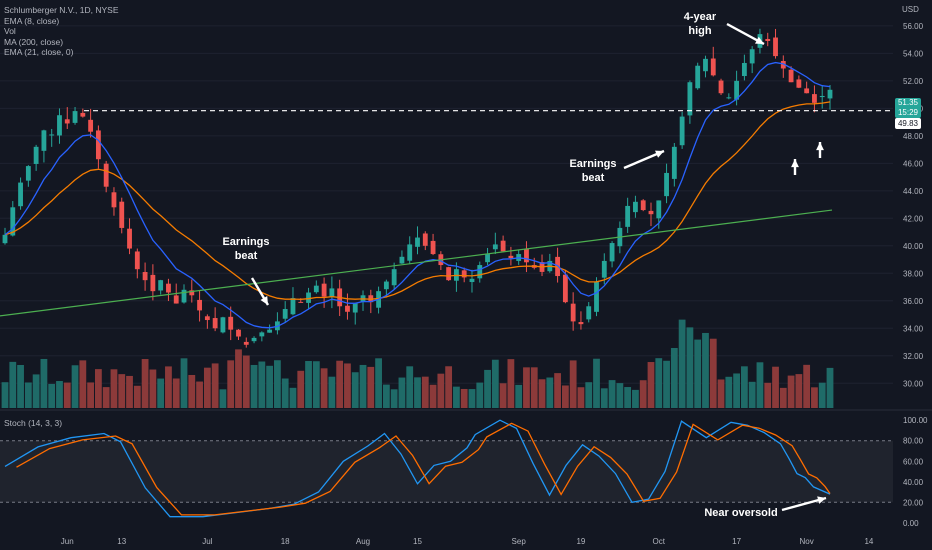 The height and width of the screenshot is (550, 932). I want to click on x-tick-label: 13, so click(121, 541).